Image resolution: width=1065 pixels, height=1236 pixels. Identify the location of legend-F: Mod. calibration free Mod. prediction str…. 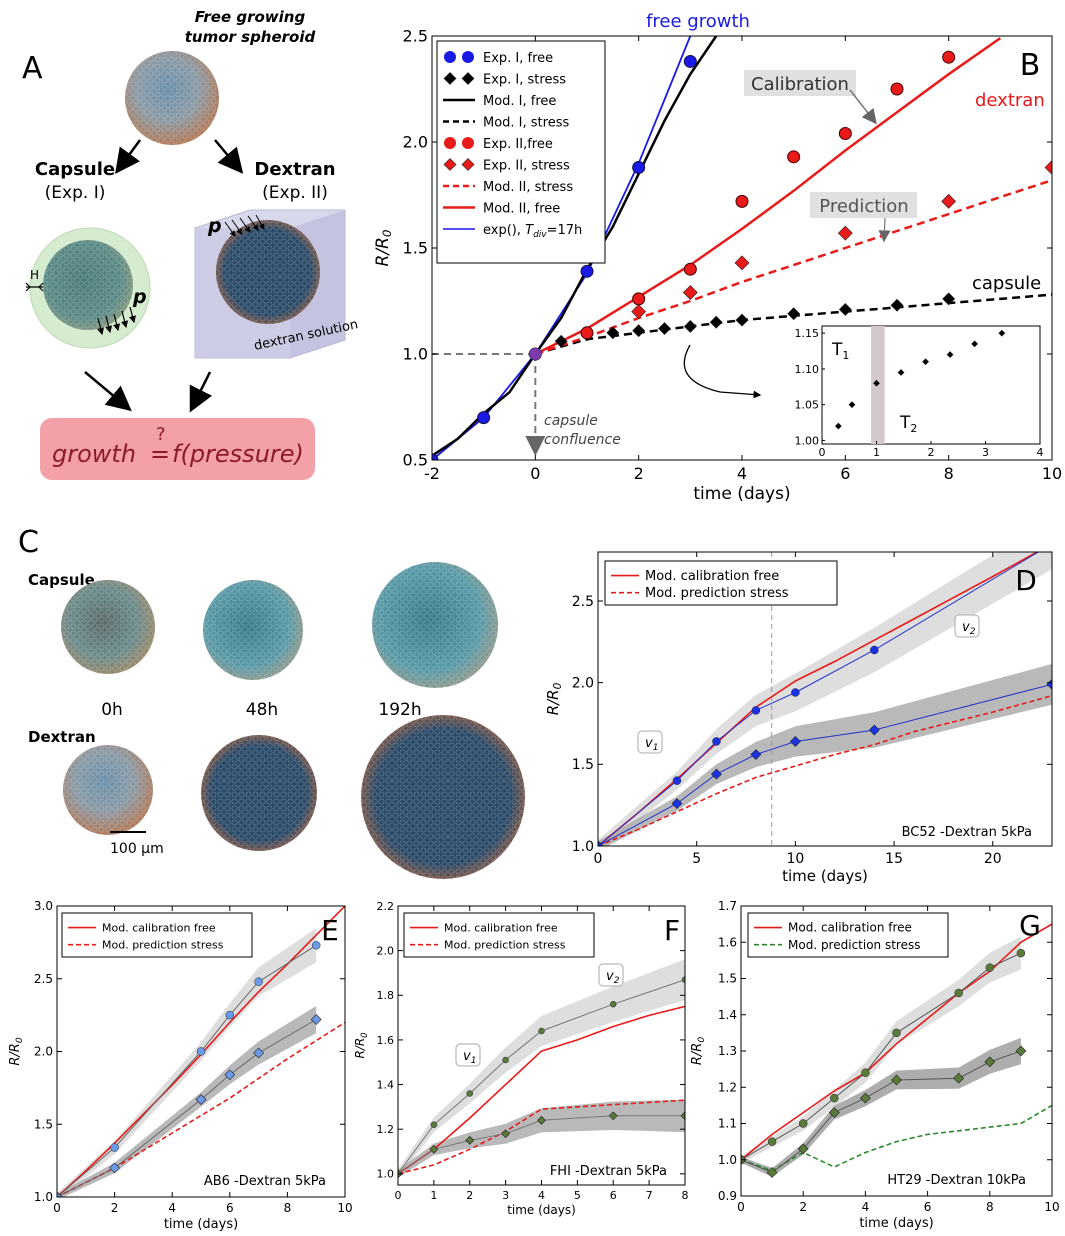
(499, 935).